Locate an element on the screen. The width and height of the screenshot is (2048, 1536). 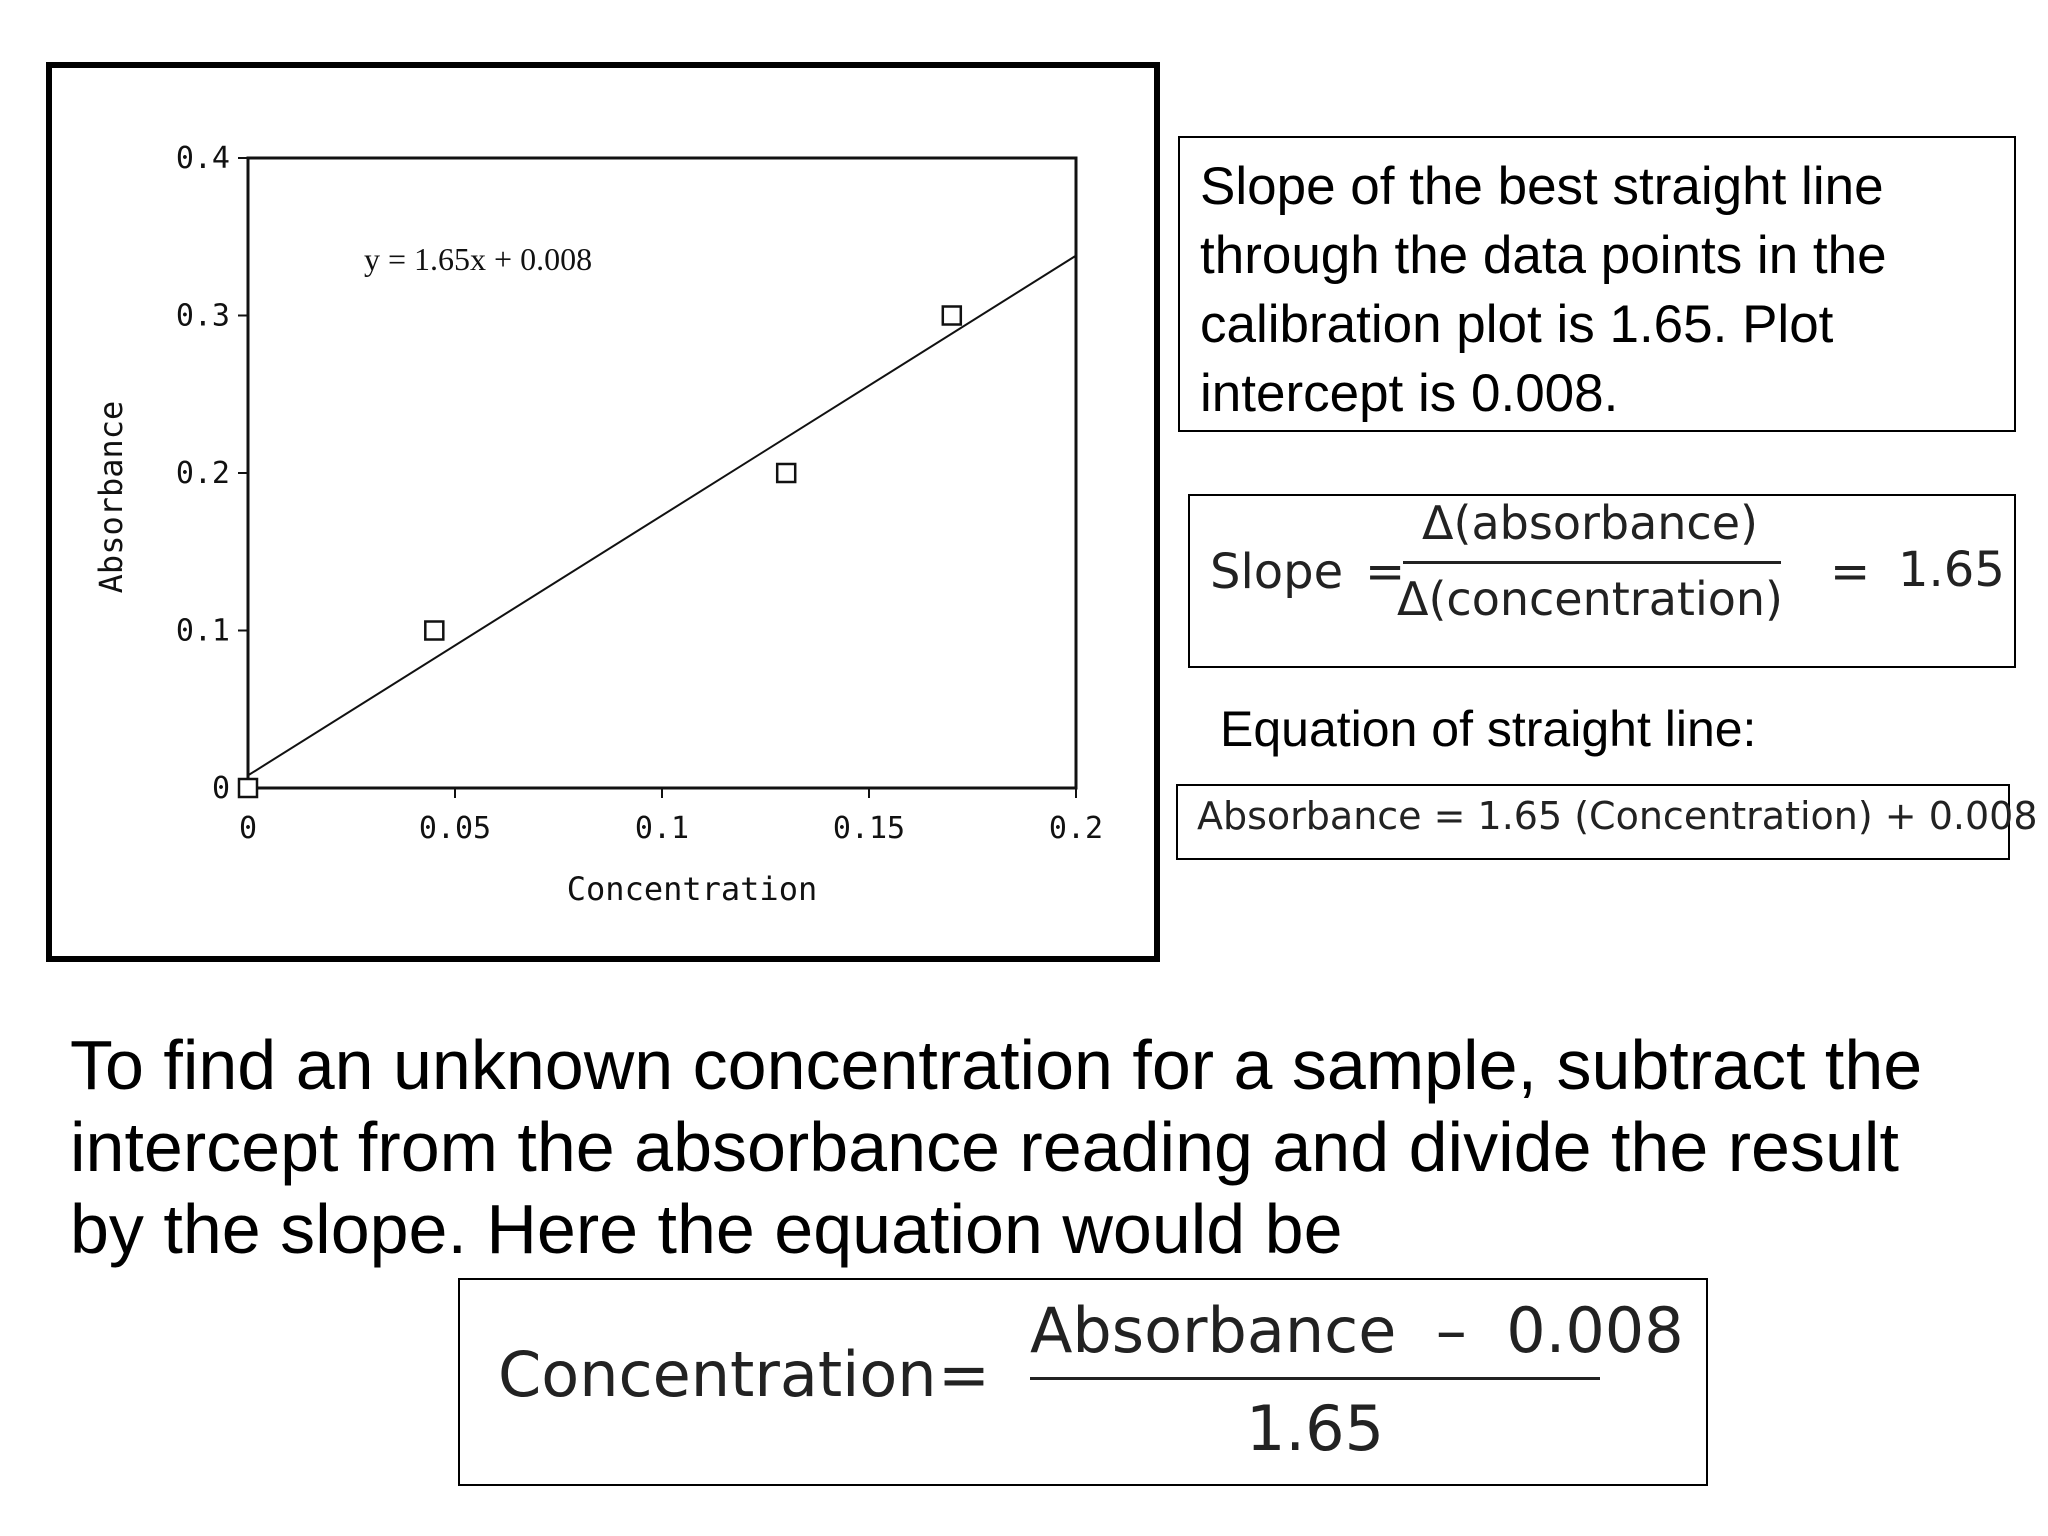
concentration-formula-label: Concentration is located at coordinates (717, 1374).